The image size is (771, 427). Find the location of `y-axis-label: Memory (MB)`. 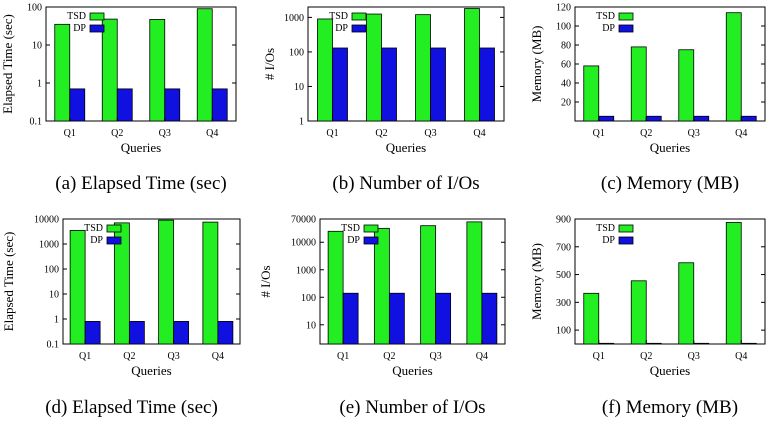

y-axis-label: Memory (MB) is located at coordinates (536, 281).